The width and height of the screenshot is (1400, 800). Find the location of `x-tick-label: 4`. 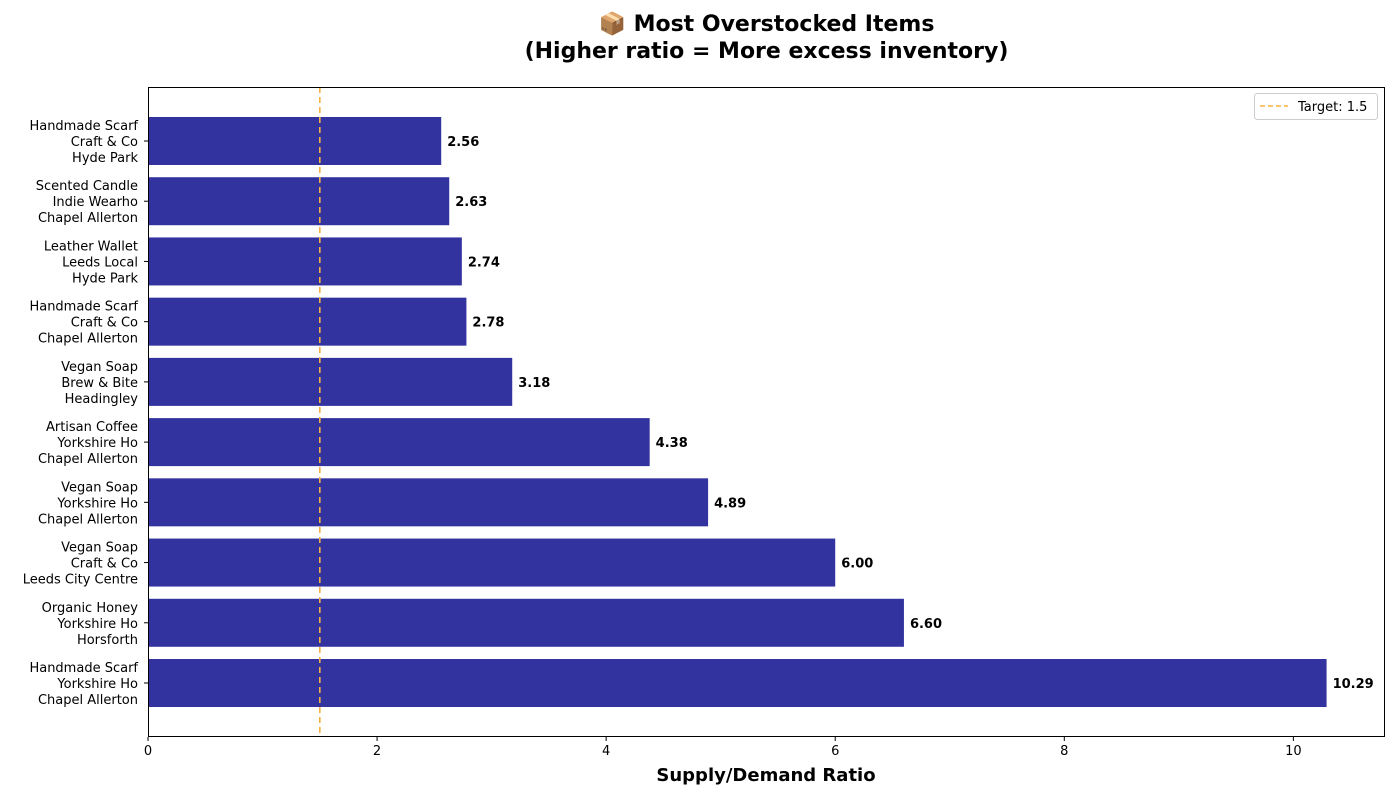

x-tick-label: 4 is located at coordinates (606, 751).